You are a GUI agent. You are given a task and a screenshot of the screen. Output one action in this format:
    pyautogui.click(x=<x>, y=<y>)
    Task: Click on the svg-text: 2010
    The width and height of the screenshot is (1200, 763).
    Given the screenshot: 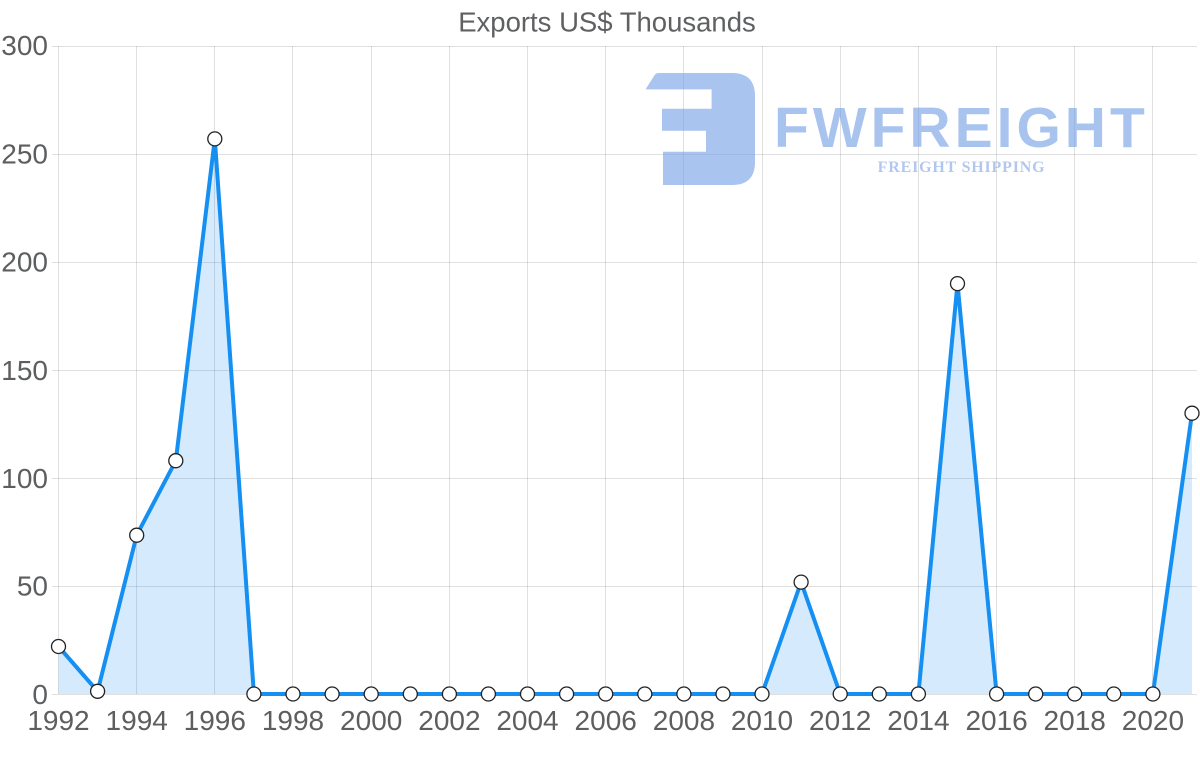 What is the action you would take?
    pyautogui.click(x=762, y=720)
    